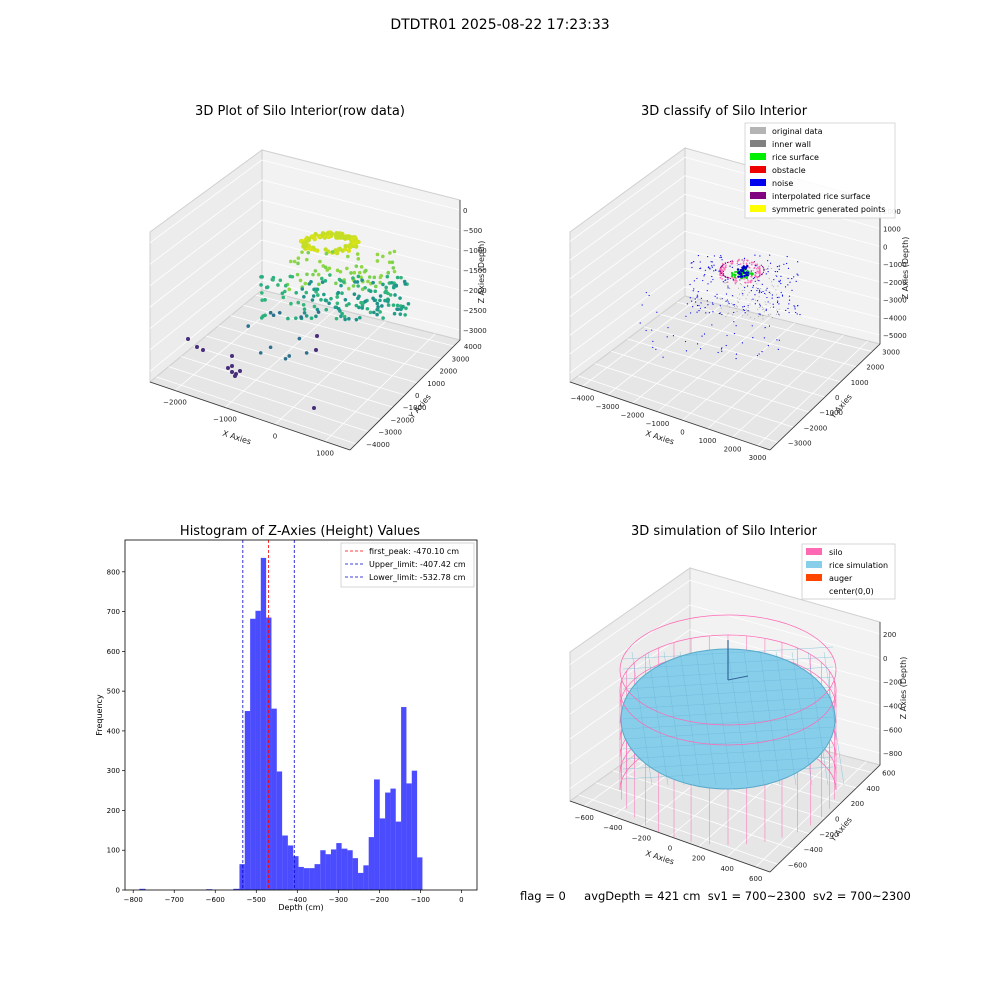  Describe the element at coordinates (905, 268) in the screenshot. I see `z-axis-label: Z Axies (Depth)` at that location.